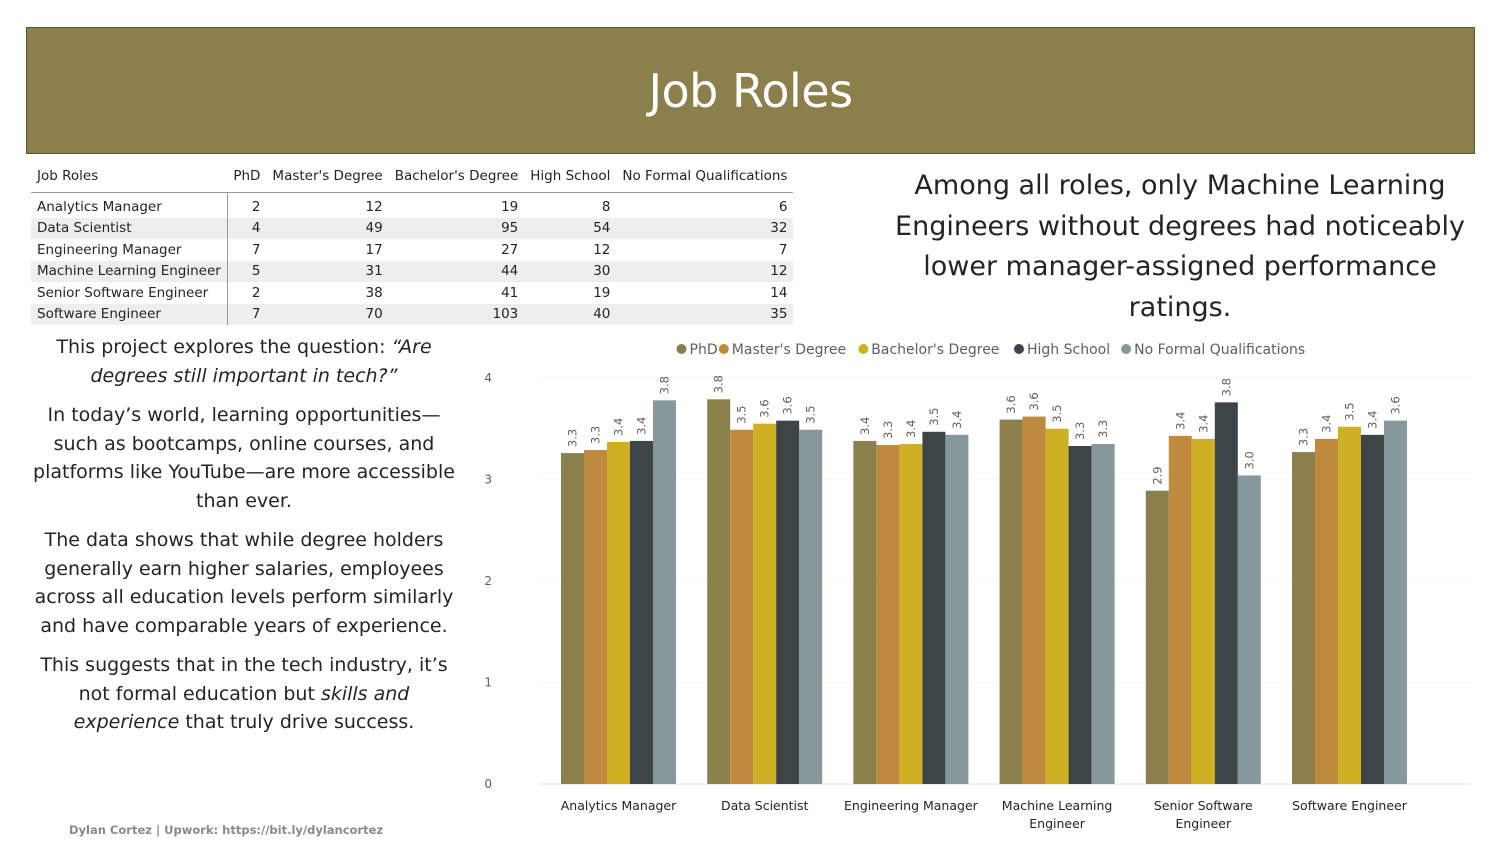 This screenshot has width=1498, height=865. What do you see at coordinates (261, 361) in the screenshot?
I see `narrative-quote: “Are degrees still important in tech?”` at bounding box center [261, 361].